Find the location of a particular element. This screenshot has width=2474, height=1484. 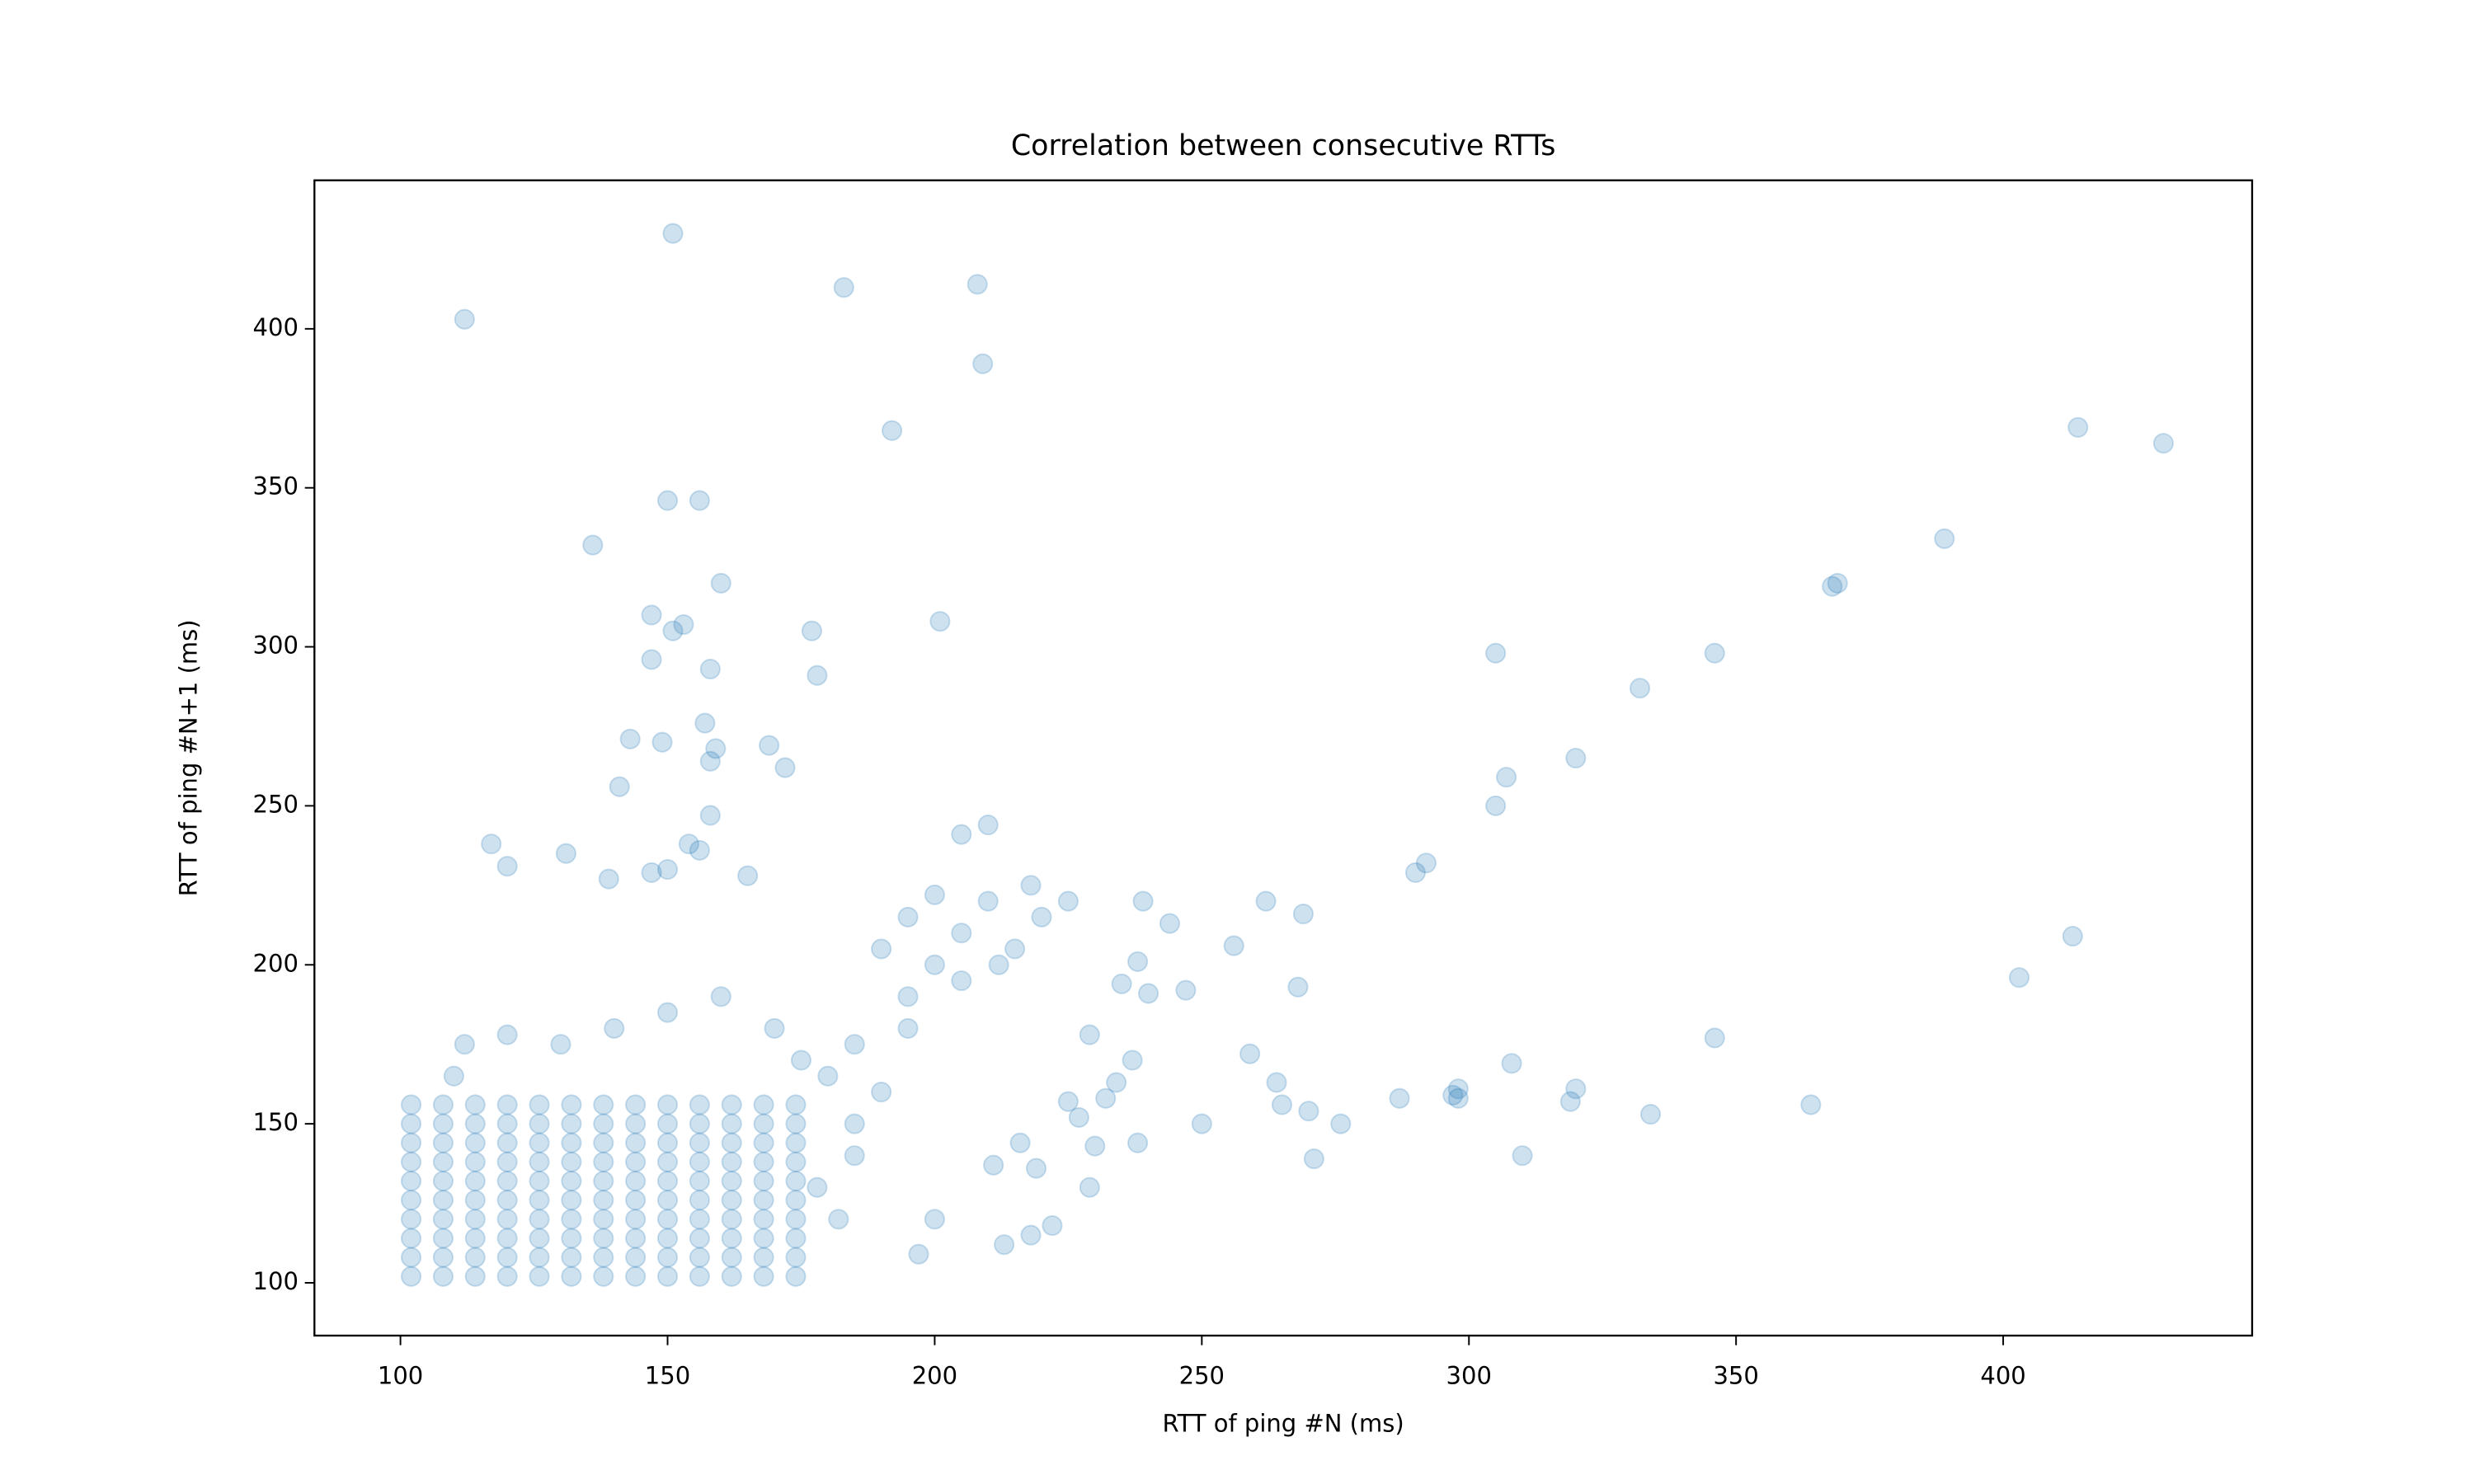

x-tick-label: 400 is located at coordinates (2002, 1375).